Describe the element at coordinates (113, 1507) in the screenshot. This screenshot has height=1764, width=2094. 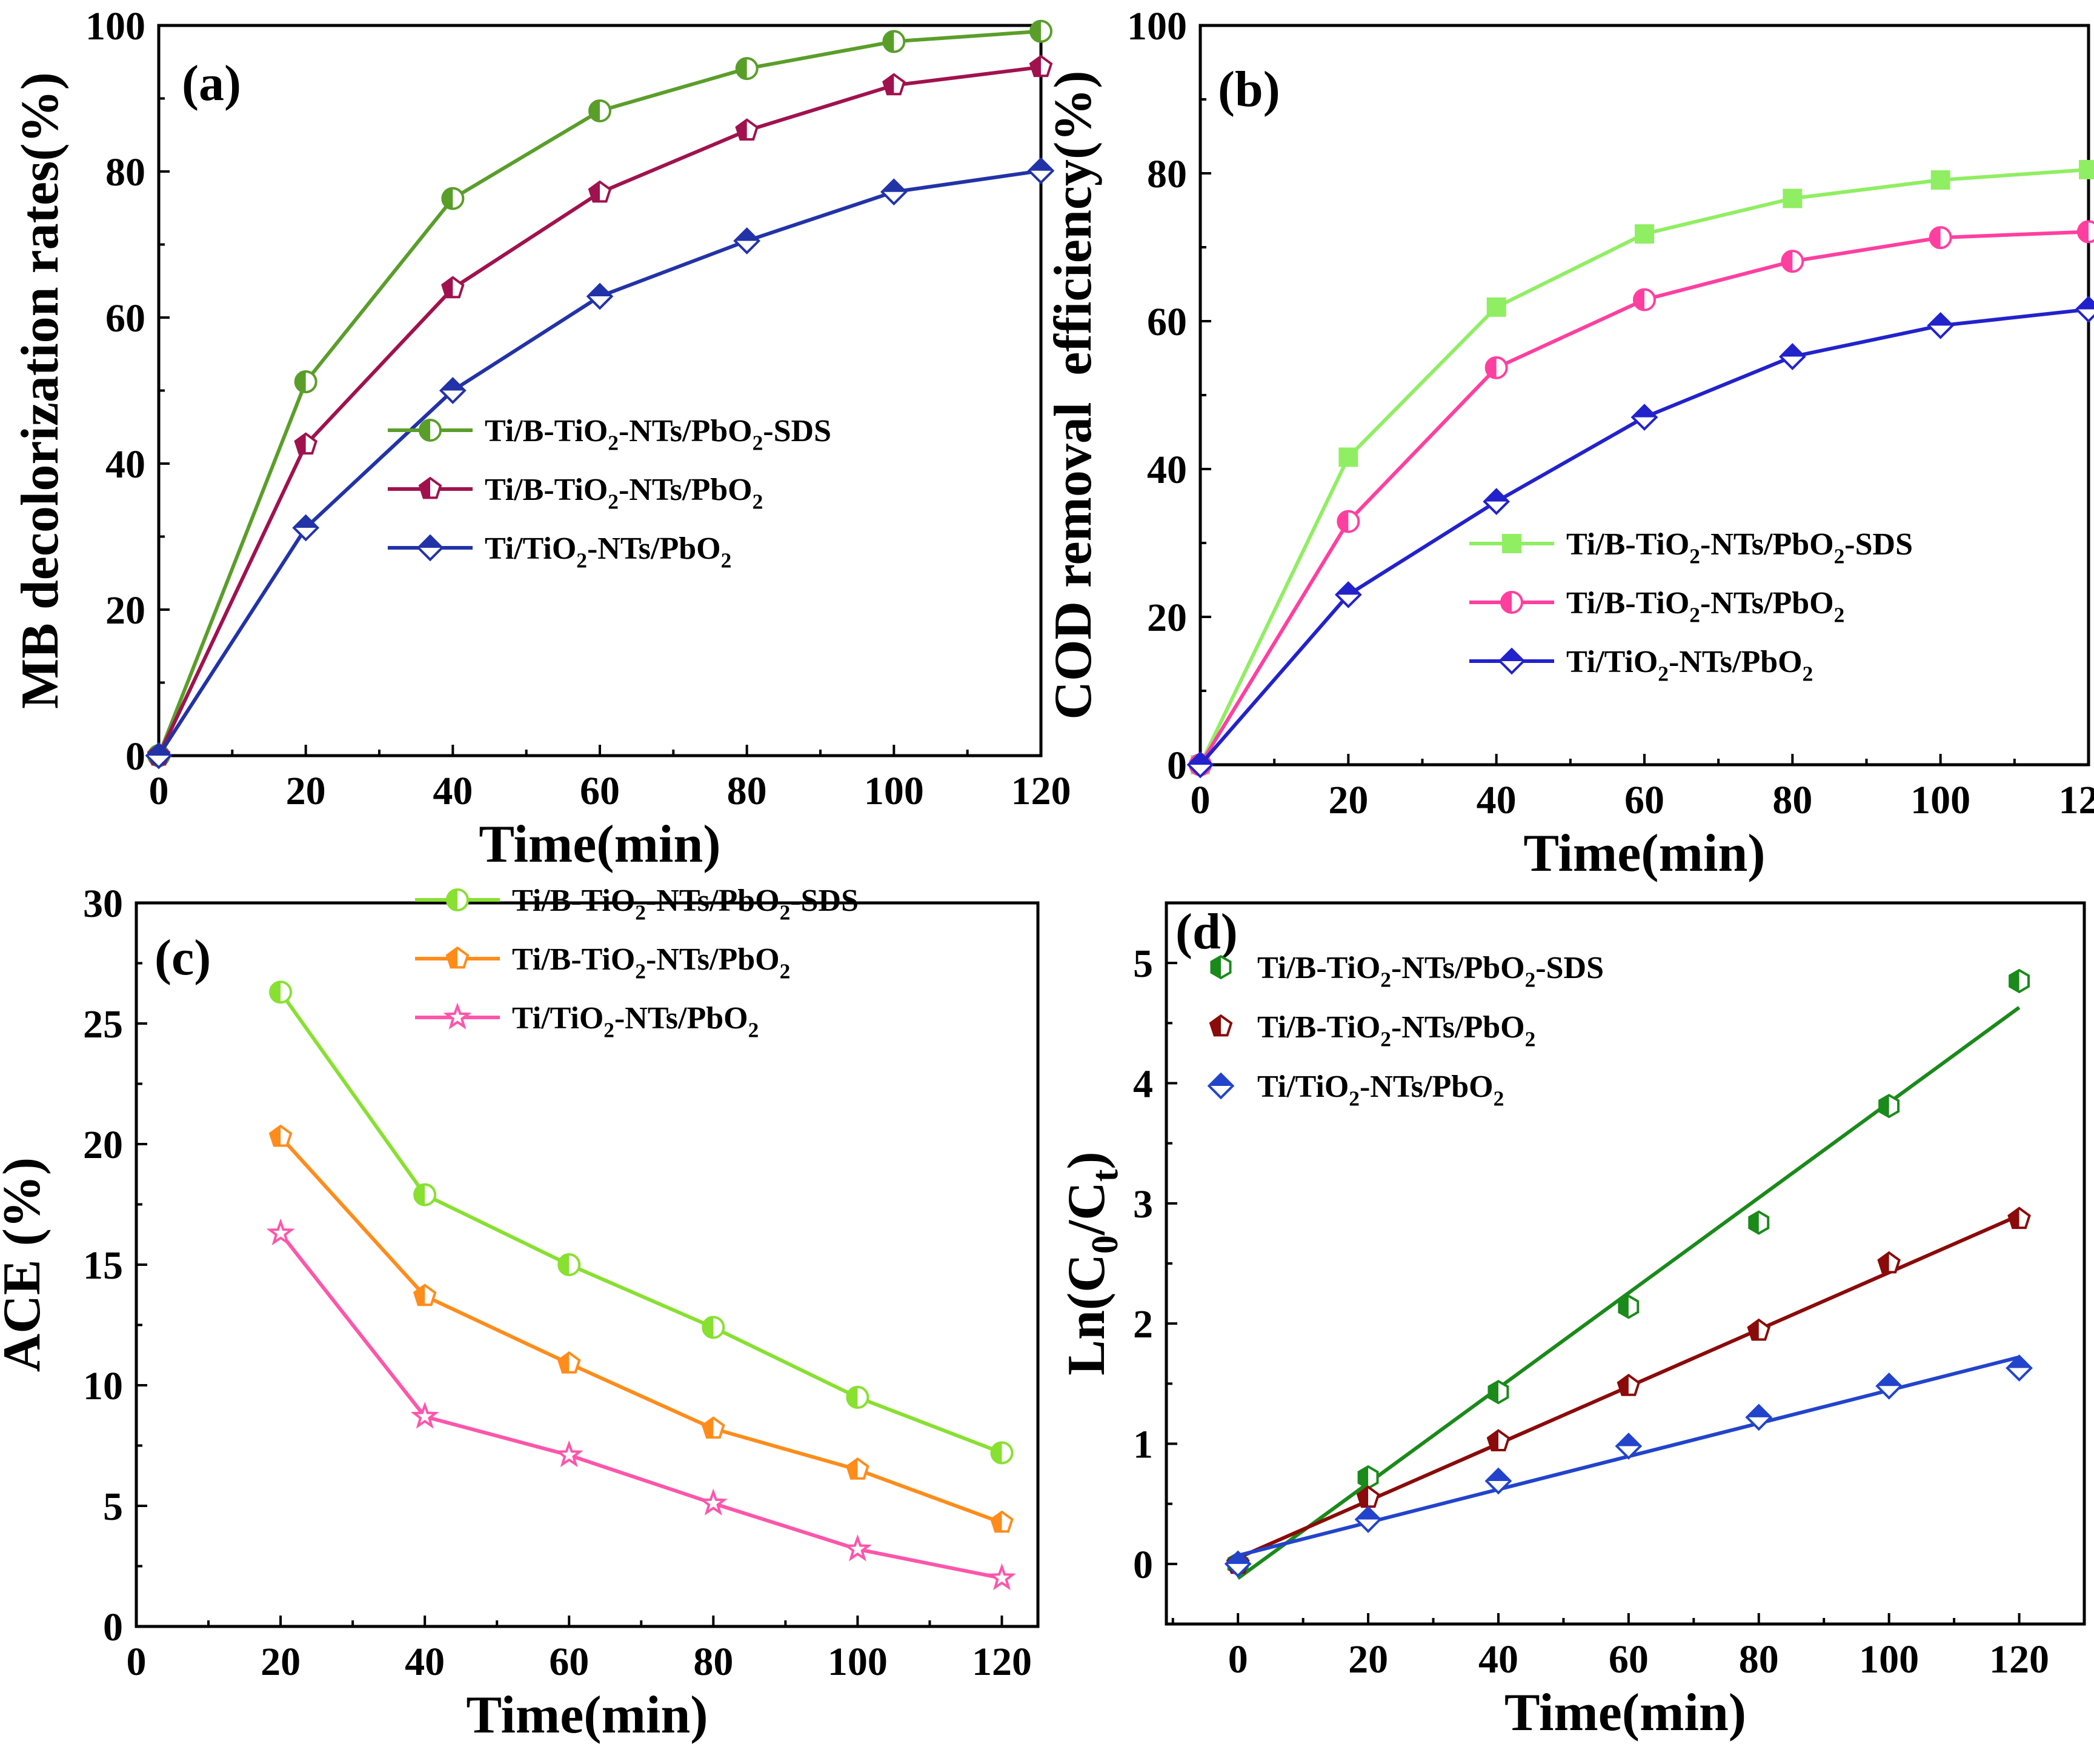
I see `y-tick-label-c: 5` at that location.